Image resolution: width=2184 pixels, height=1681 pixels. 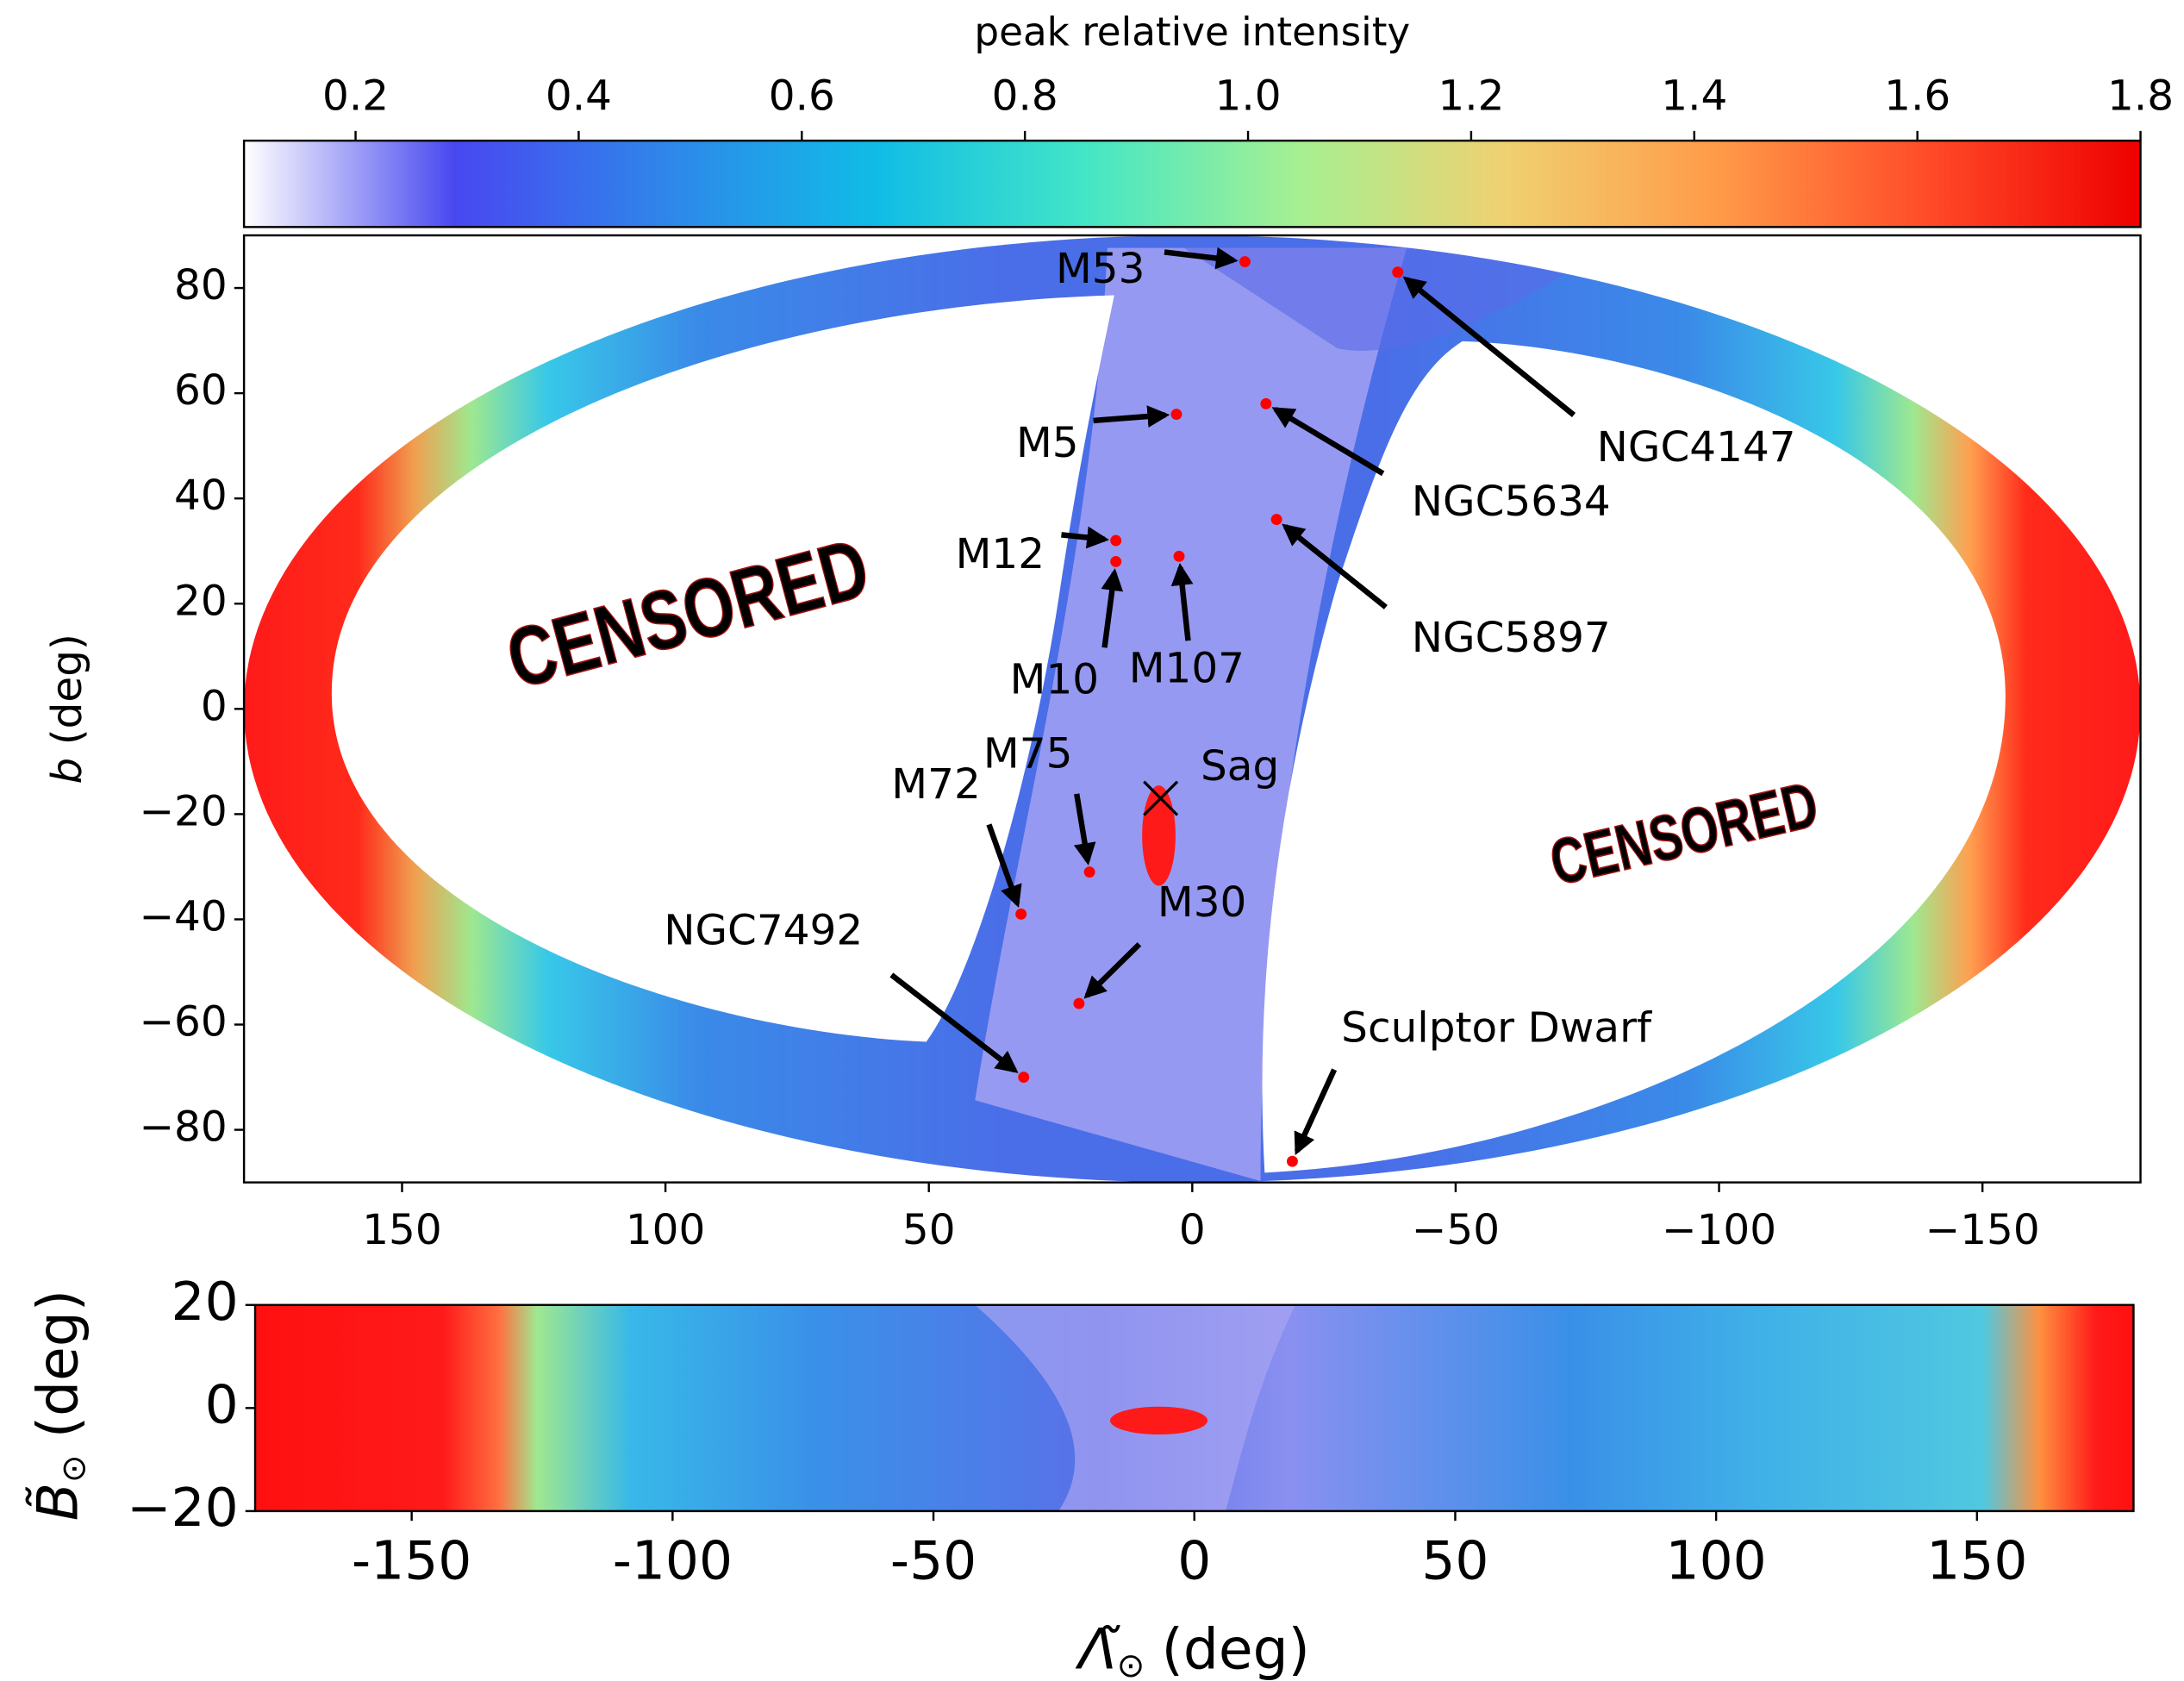 I want to click on x-tick-label: −100, so click(x=1719, y=1230).